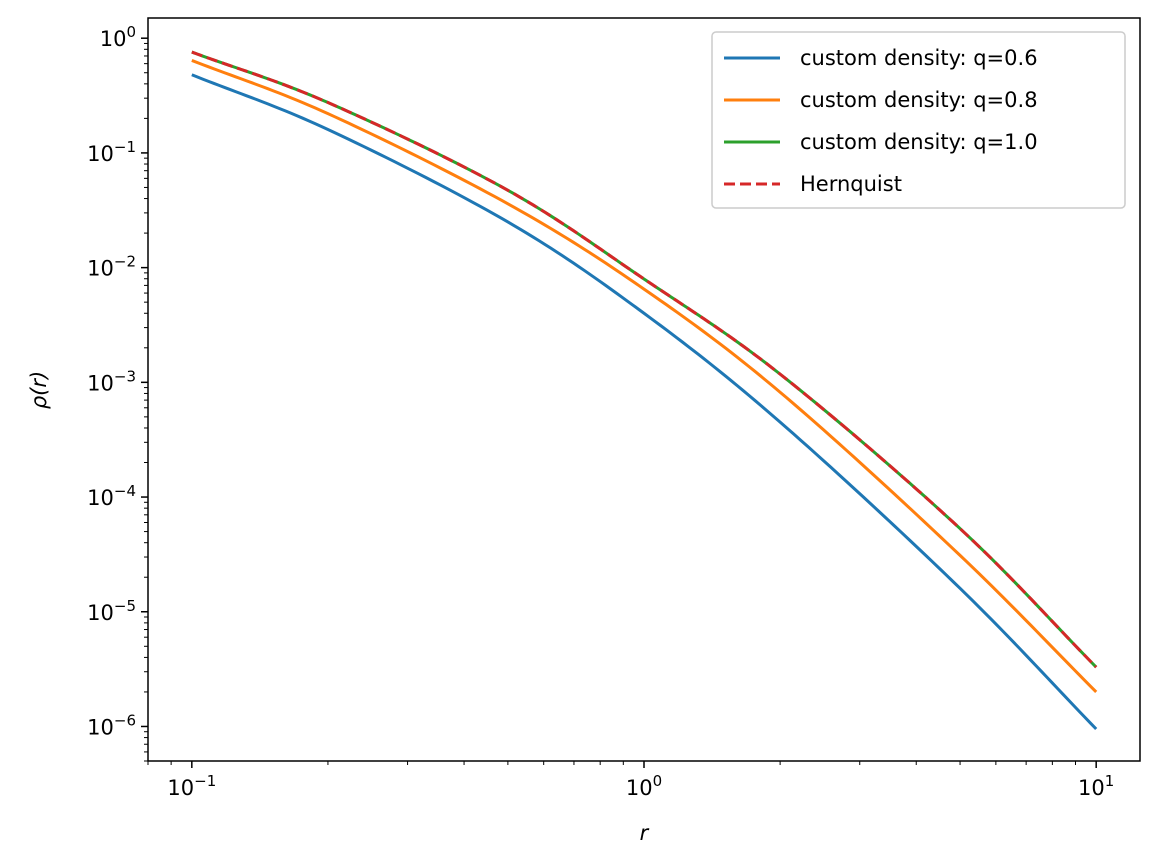  I want to click on y-tick-label: 10⁻⁶, so click(111, 725).